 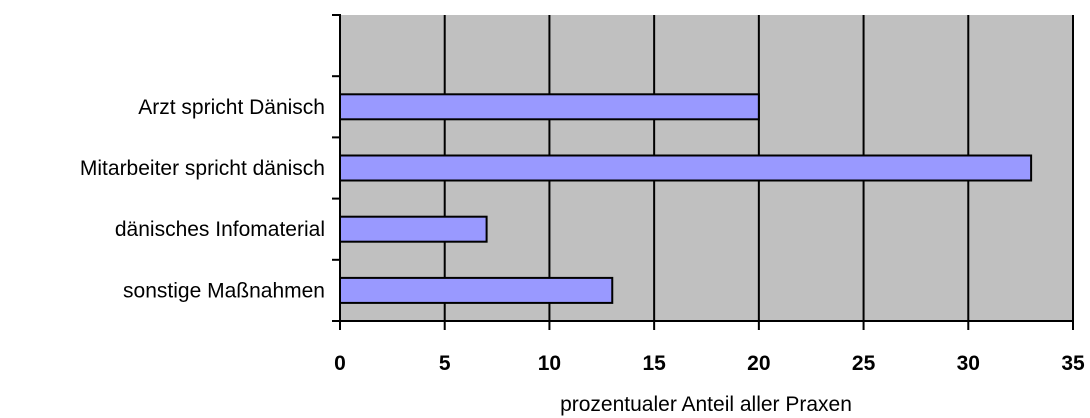 What do you see at coordinates (654, 363) in the screenshot?
I see `x-tick-label-15: 15` at bounding box center [654, 363].